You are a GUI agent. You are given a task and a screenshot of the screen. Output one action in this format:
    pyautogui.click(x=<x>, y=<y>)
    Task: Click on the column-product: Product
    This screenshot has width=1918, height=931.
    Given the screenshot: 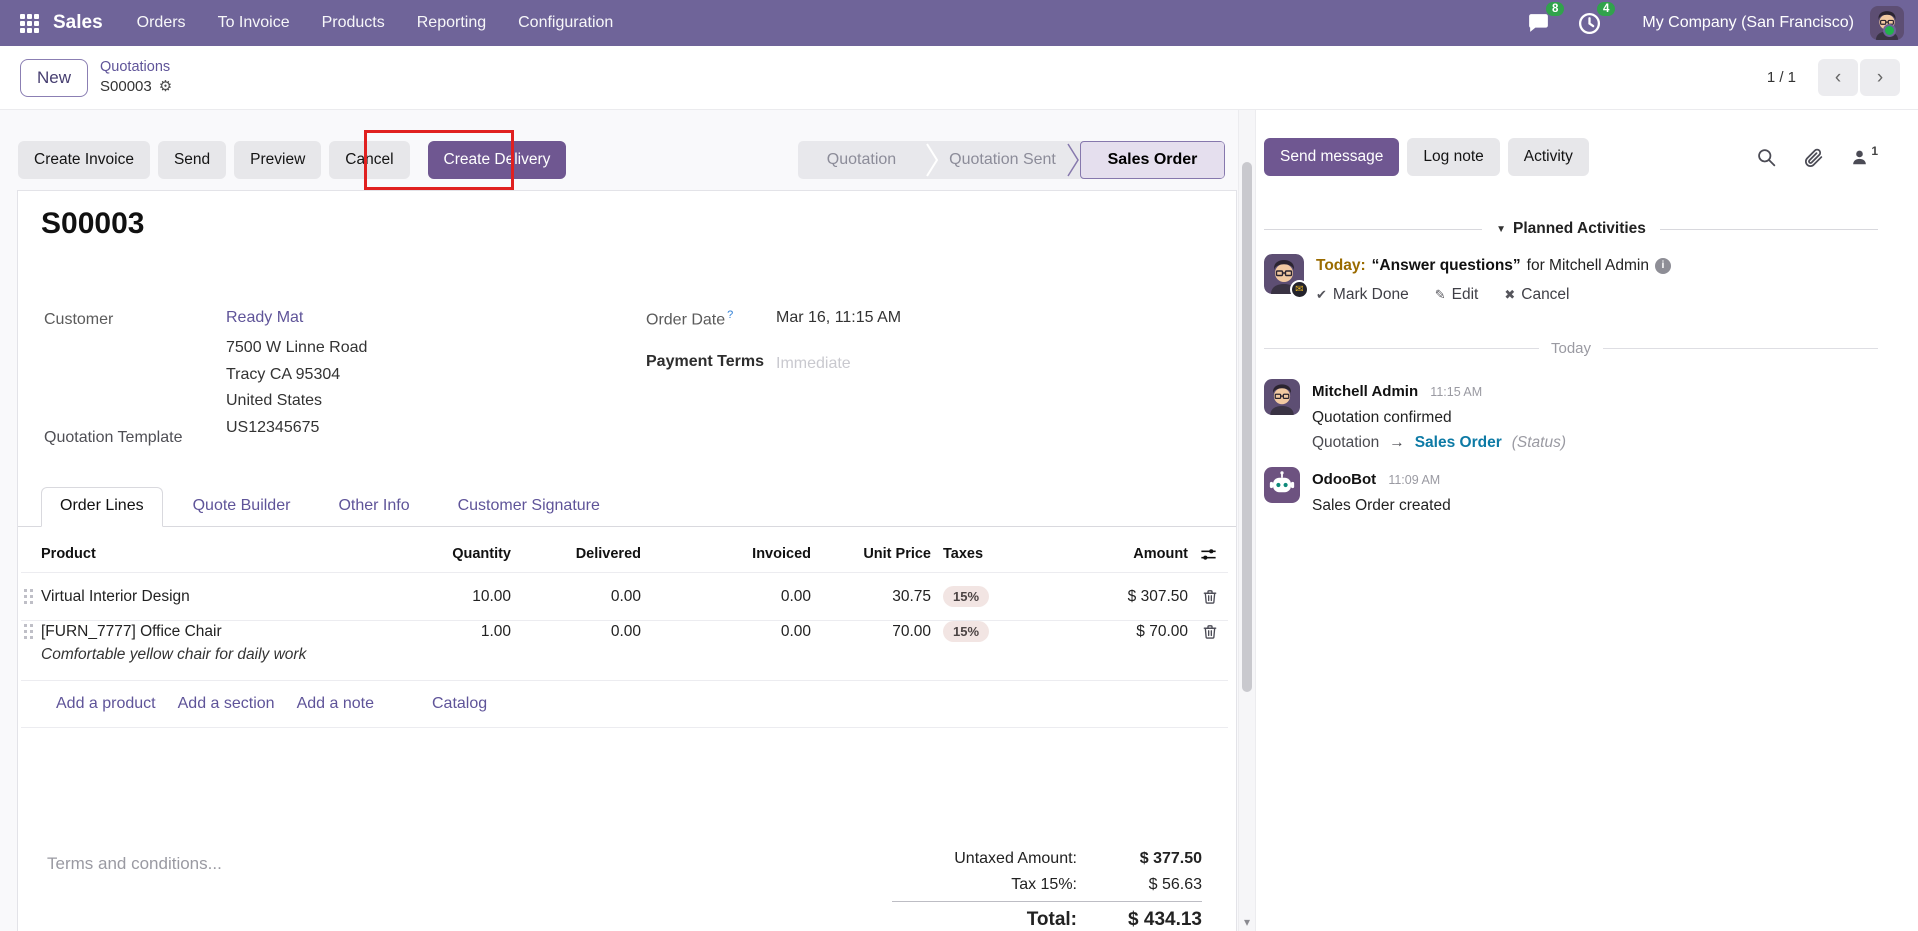 What is the action you would take?
    pyautogui.click(x=68, y=554)
    